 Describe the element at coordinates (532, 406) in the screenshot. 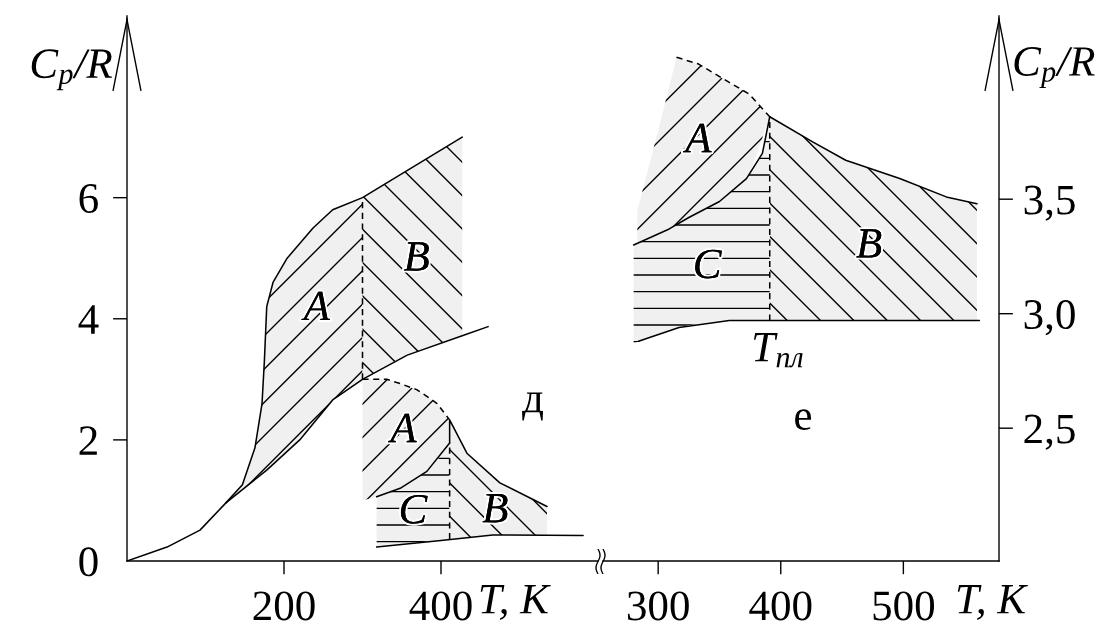

I see `text: д` at that location.